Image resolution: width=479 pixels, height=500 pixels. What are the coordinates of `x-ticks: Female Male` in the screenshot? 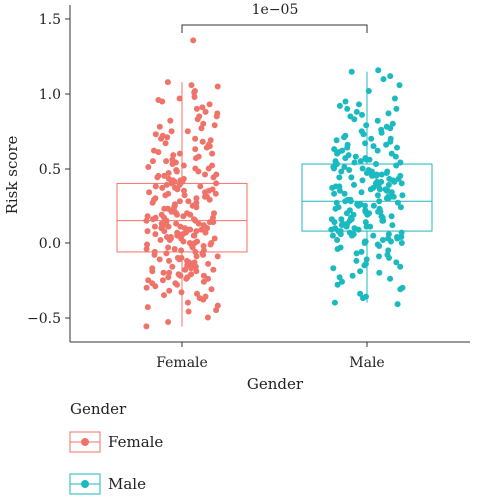 It's located at (270, 356).